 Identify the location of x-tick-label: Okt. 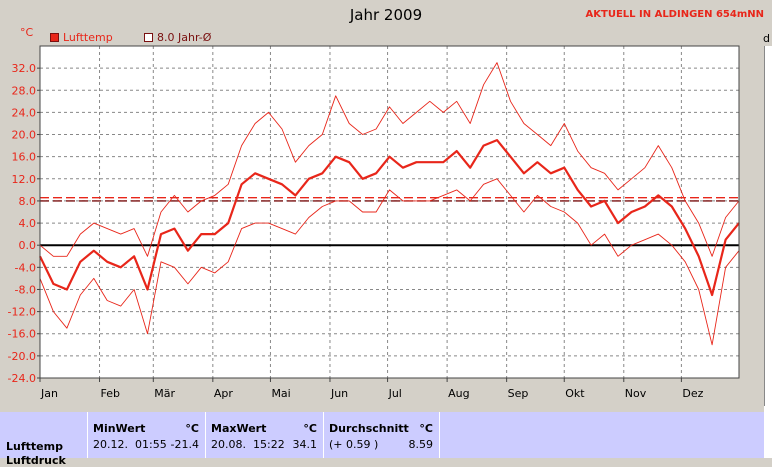
(575, 393).